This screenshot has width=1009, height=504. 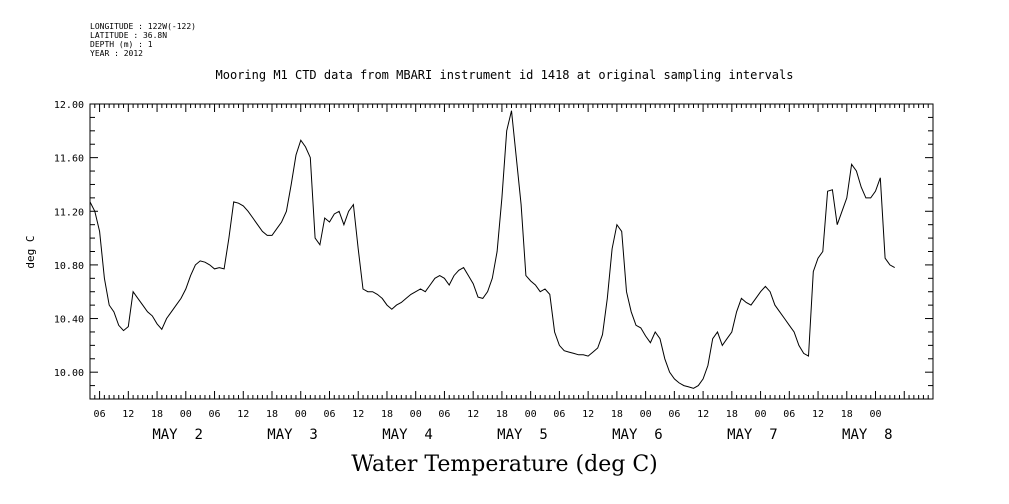 What do you see at coordinates (752, 435) in the screenshot?
I see `day-label: MAY 7` at bounding box center [752, 435].